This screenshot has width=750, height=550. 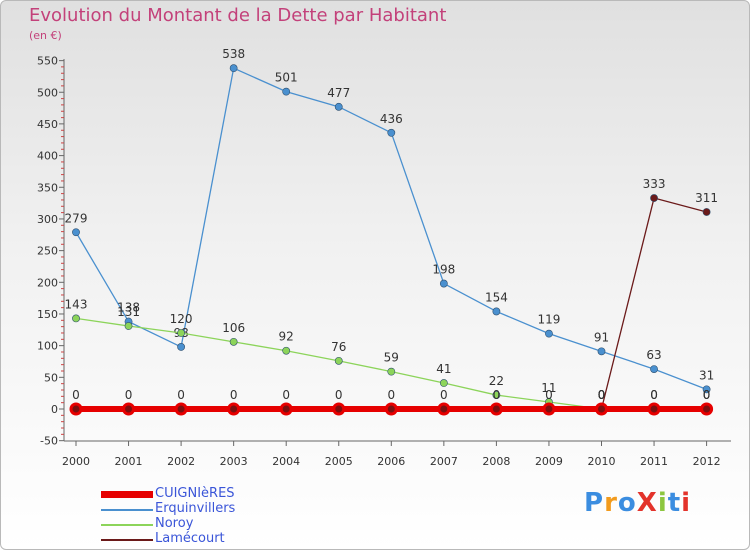 What do you see at coordinates (338, 93) in the screenshot?
I see `data-label: 477` at bounding box center [338, 93].